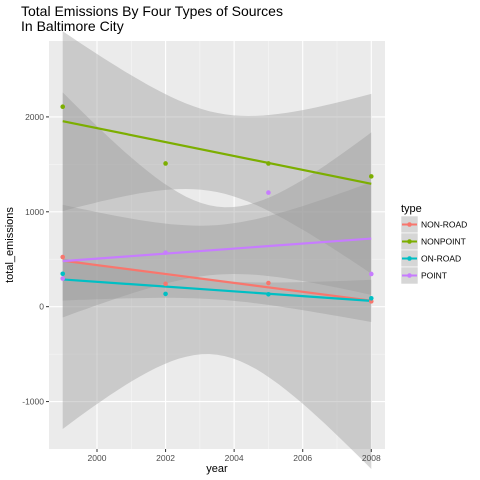 Image resolution: width=480 pixels, height=480 pixels. What do you see at coordinates (217, 469) in the screenshot?
I see `x-axis-title: year` at bounding box center [217, 469].